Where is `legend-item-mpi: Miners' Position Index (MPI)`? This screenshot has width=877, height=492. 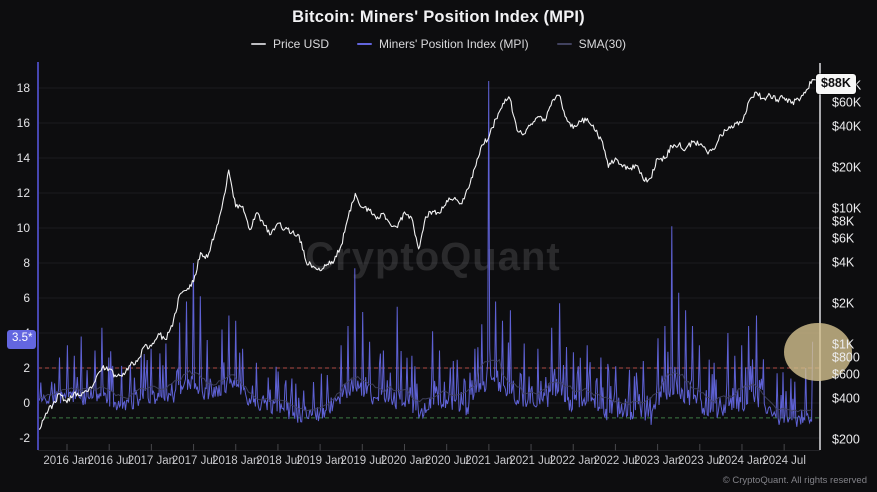 legend-item-mpi: Miners' Position Index (MPI) is located at coordinates (443, 44).